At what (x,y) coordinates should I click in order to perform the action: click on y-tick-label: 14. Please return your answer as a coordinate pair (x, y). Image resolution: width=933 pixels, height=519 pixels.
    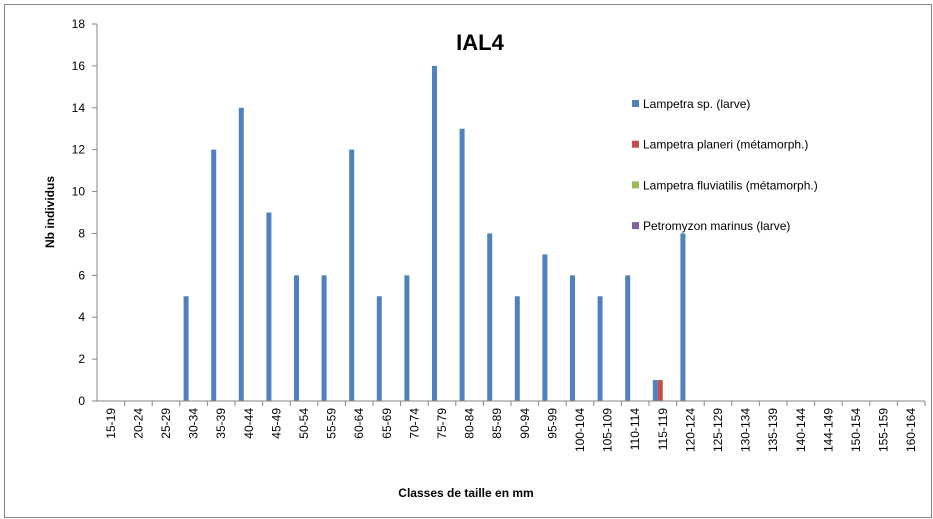
    Looking at the image, I should click on (79, 108).